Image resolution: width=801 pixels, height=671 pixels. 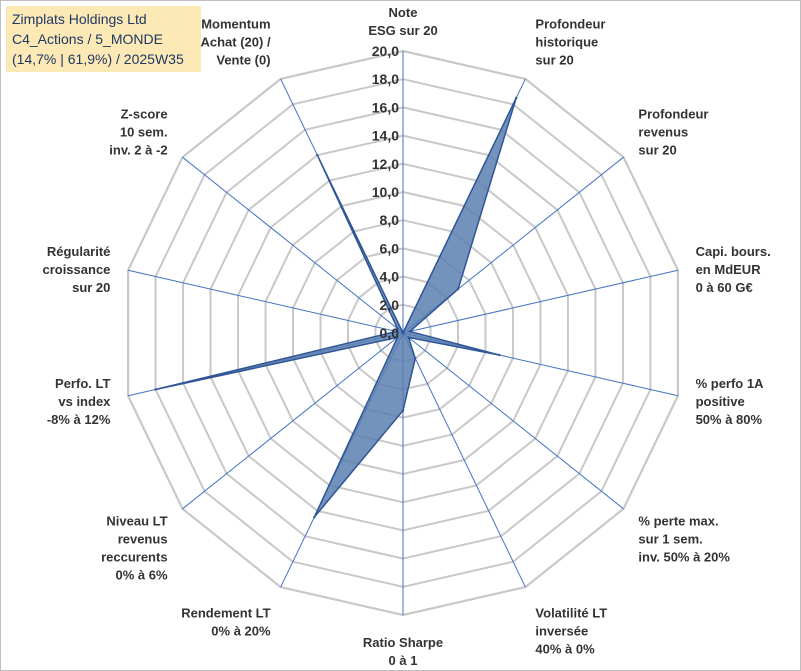 I want to click on axis-label: % perfo 1A positive 50% à 80%, so click(x=730, y=401).